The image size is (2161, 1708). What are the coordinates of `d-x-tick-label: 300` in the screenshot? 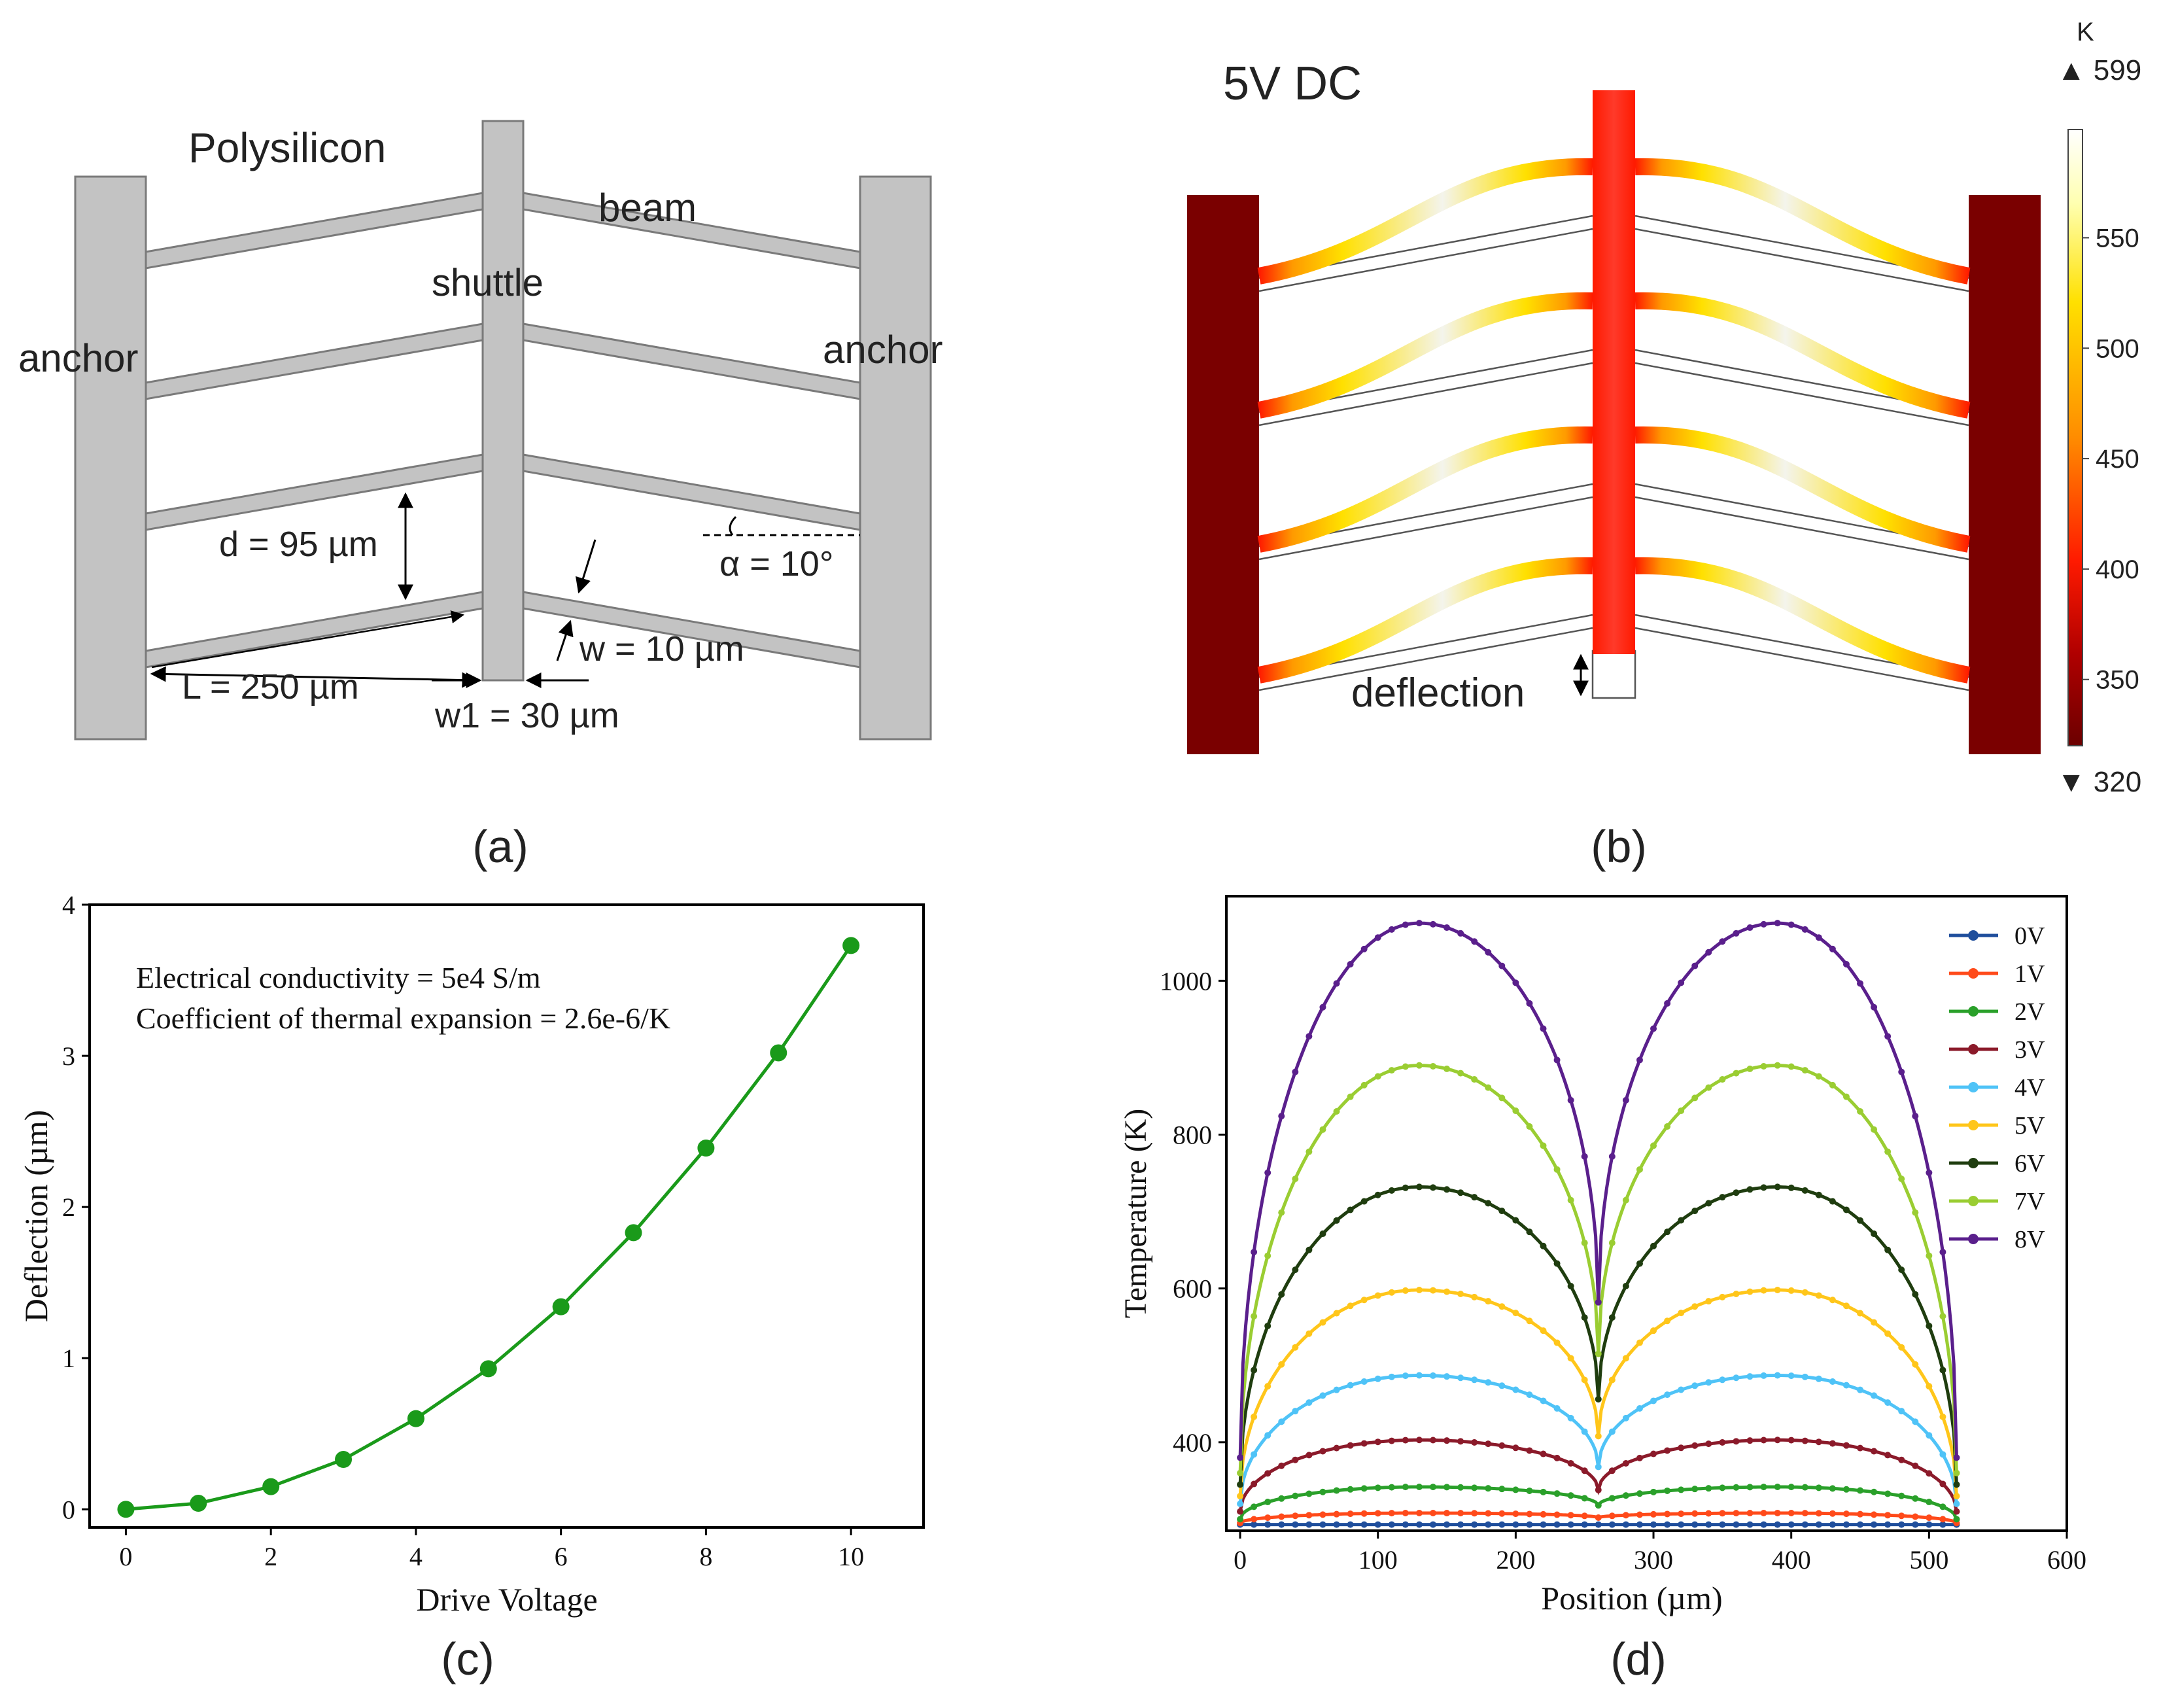 It's located at (1653, 1560).